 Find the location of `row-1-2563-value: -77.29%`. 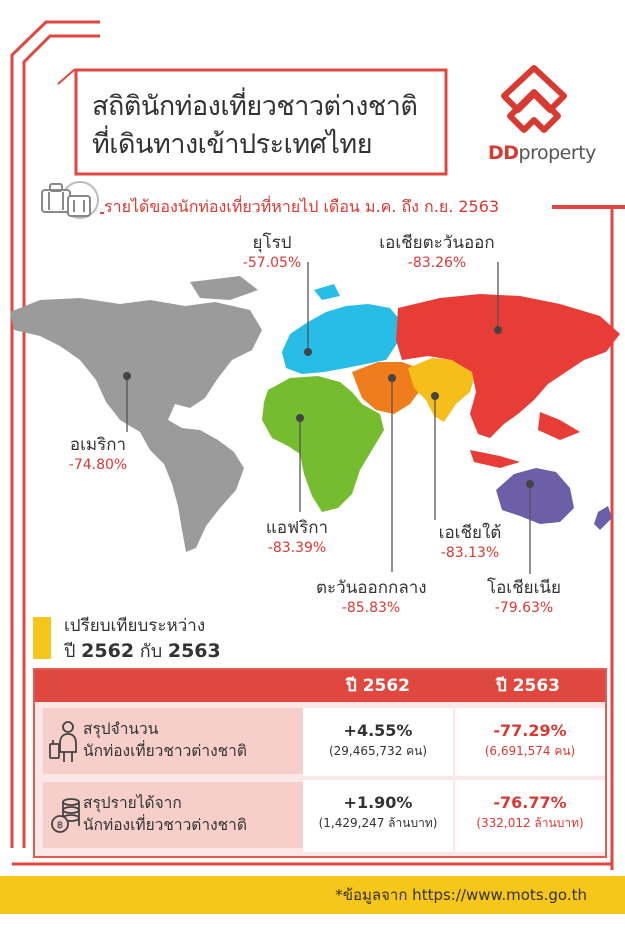

row-1-2563-value: -77.29% is located at coordinates (530, 730).